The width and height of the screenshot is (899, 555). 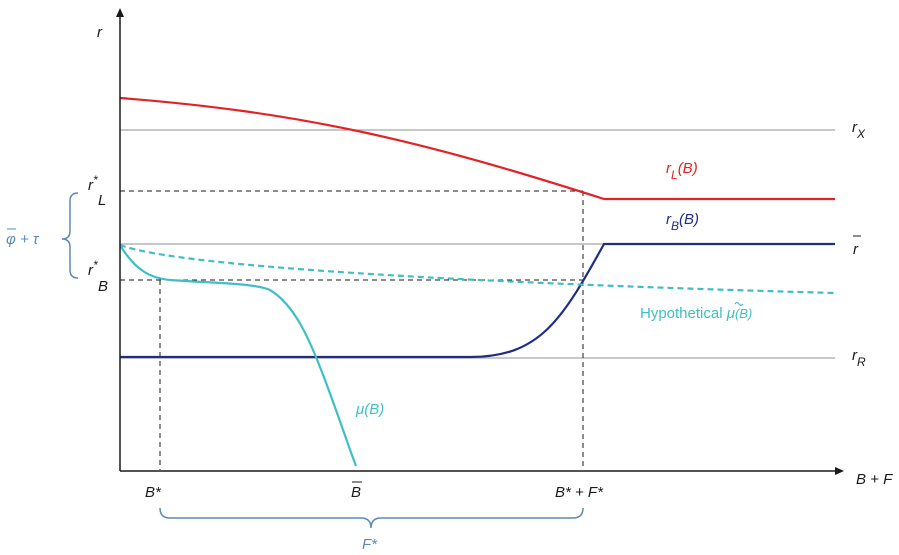 I want to click on b-star-label: B*, so click(x=153, y=492).